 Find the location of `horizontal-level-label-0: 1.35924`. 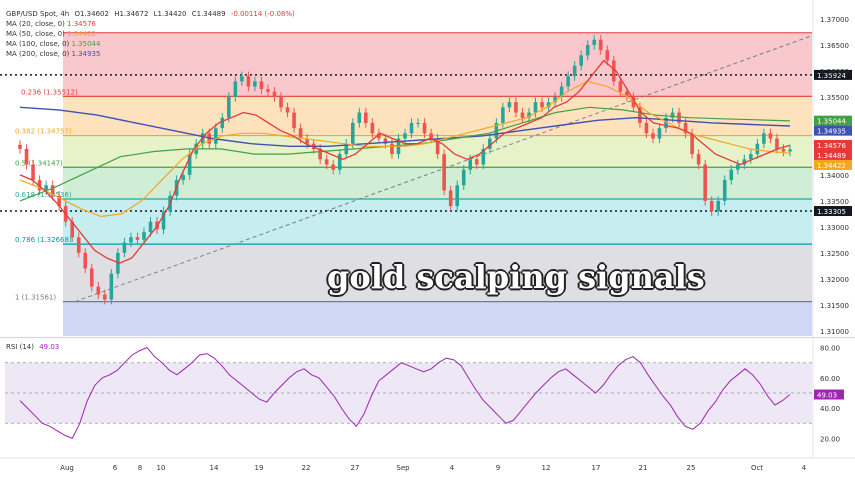

horizontal-level-label-0: 1.35924 is located at coordinates (831, 76).